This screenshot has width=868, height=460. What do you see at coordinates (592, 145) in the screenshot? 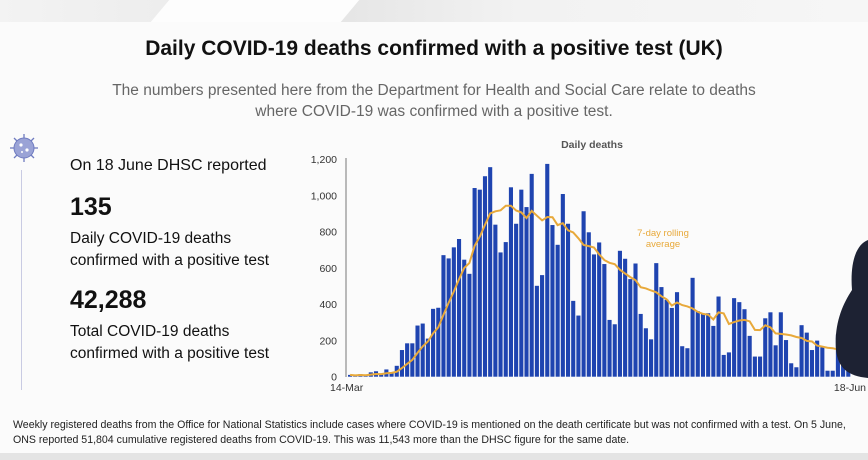
I see `chart-title: Daily deaths` at bounding box center [592, 145].